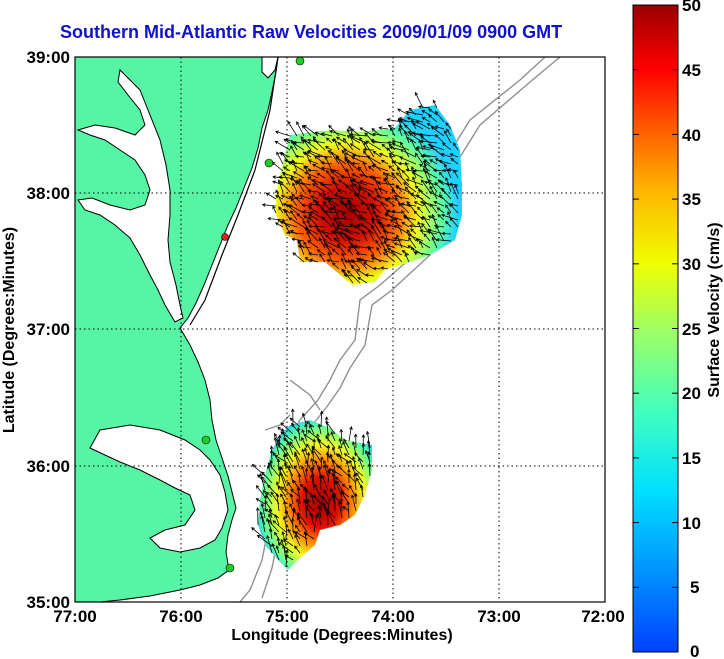  What do you see at coordinates (206, 440) in the screenshot?
I see `station-marker` at bounding box center [206, 440].